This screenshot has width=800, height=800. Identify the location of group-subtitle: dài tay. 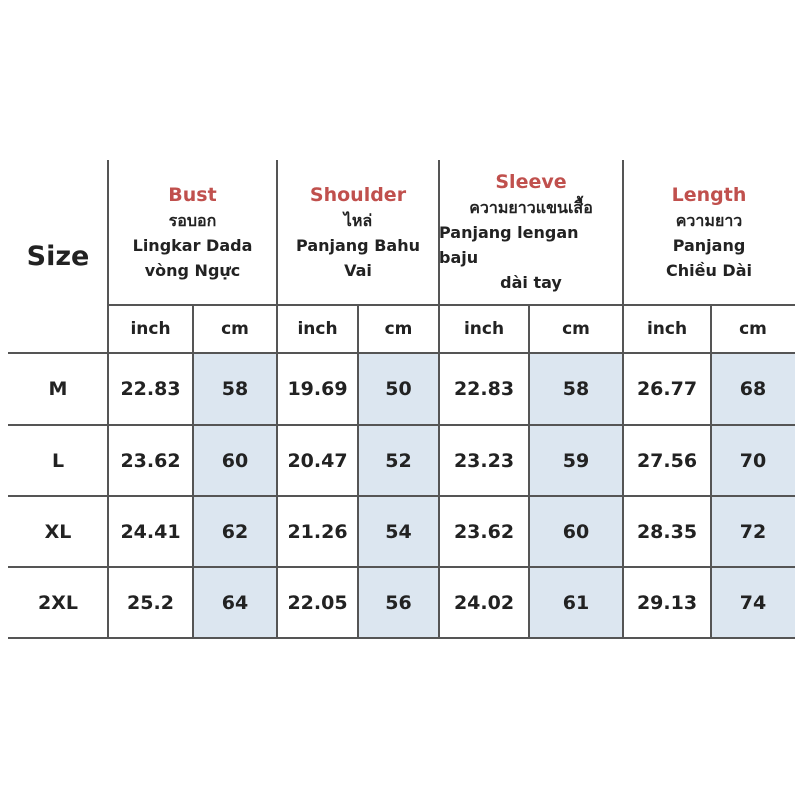
(531, 282).